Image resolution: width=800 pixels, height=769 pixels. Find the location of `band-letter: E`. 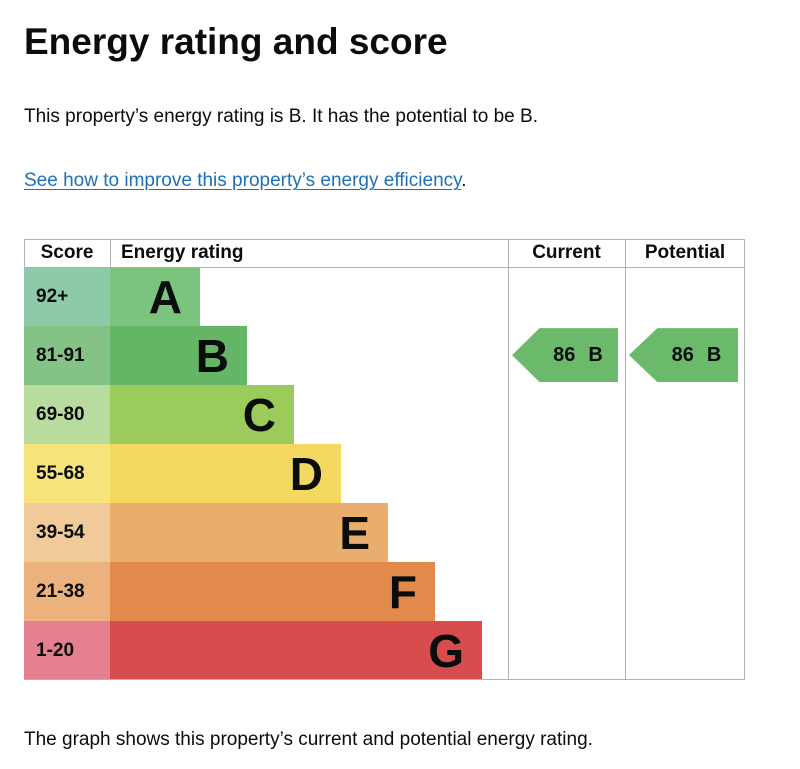

band-letter: E is located at coordinates (354, 532).